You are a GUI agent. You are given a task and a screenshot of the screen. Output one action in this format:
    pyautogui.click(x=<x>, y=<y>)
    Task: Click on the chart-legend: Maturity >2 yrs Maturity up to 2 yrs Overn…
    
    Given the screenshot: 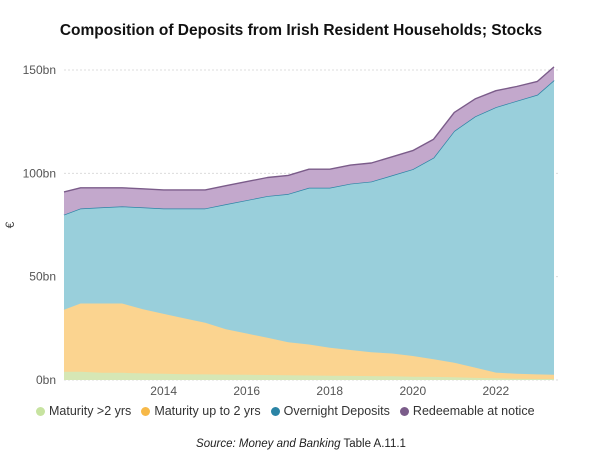 What is the action you would take?
    pyautogui.click(x=316, y=411)
    